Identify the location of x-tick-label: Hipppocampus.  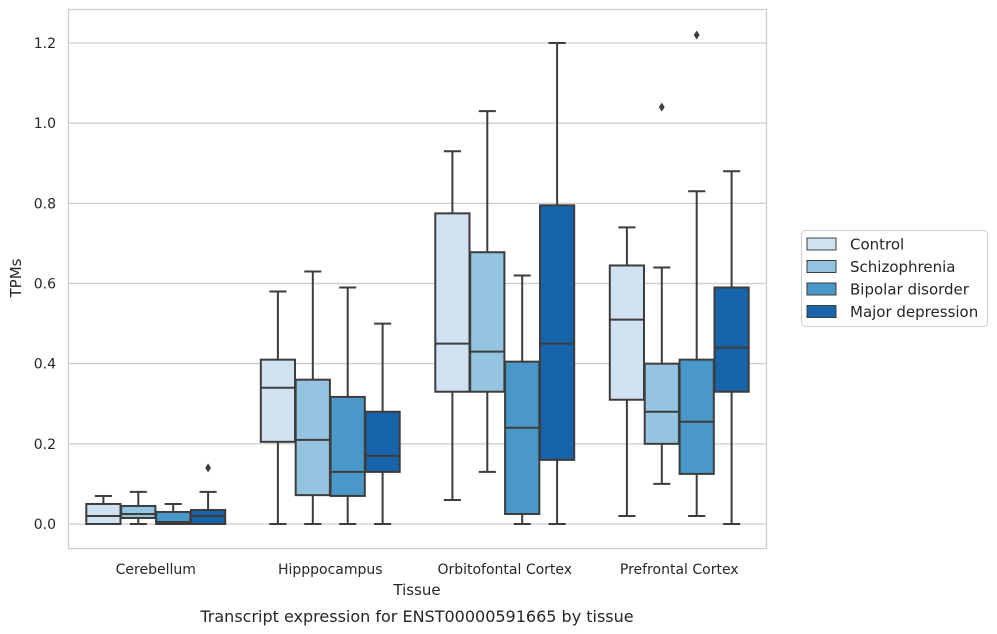
(330, 570).